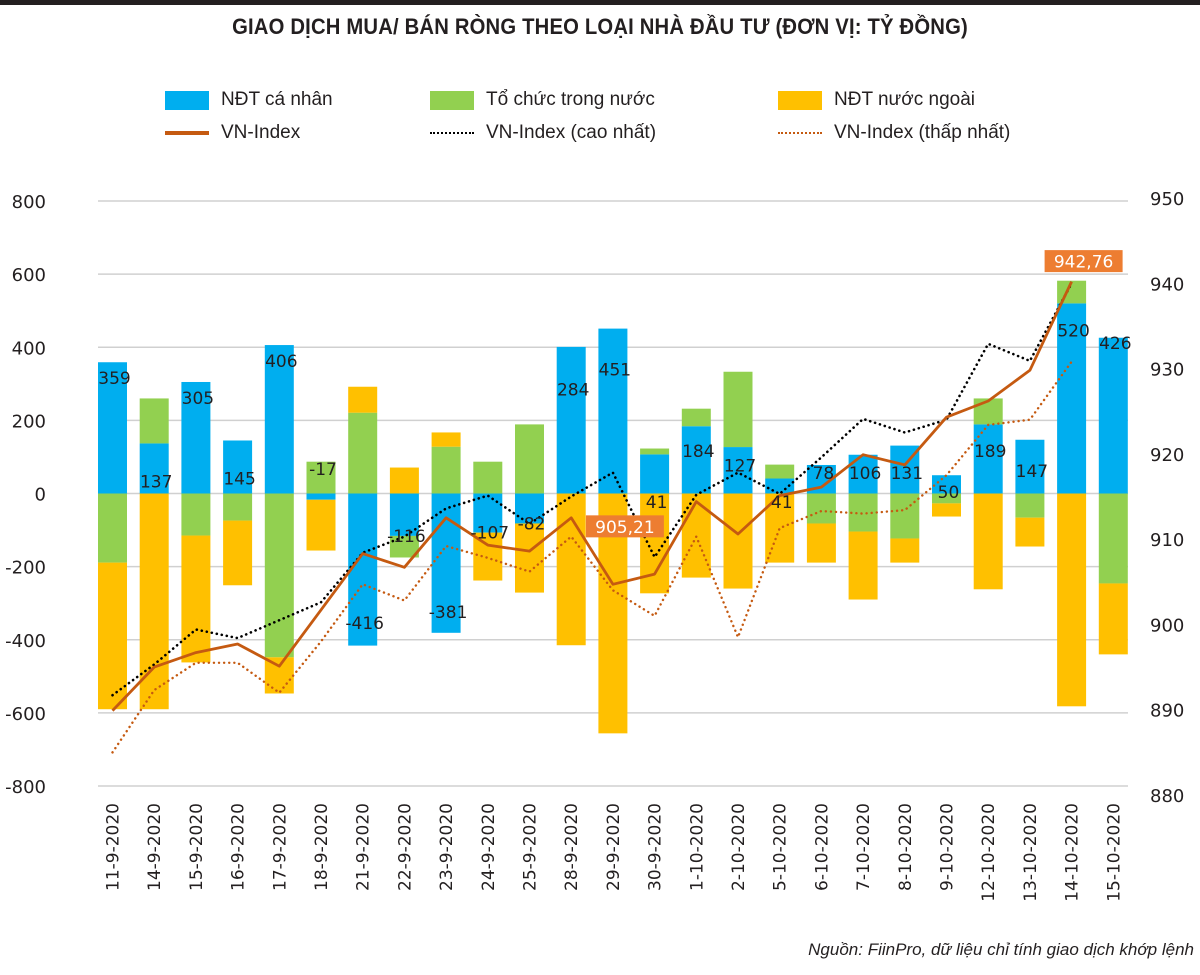 The image size is (1200, 975). I want to click on left-tick-label: -600, so click(25, 714).